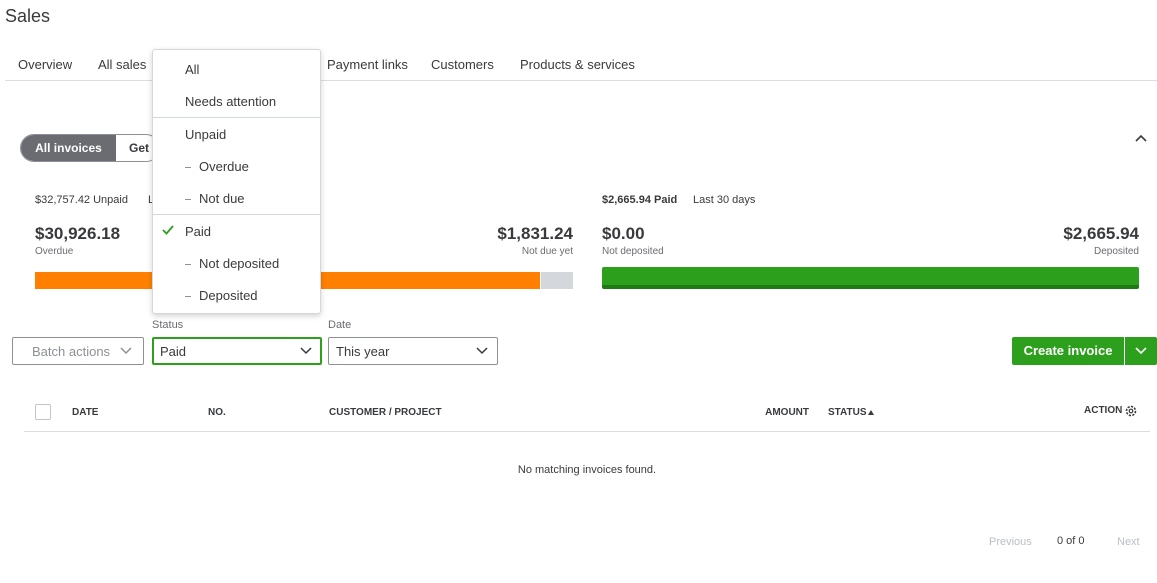 This screenshot has width=1157, height=583. What do you see at coordinates (228, 295) in the screenshot?
I see `menu-item: Deposited` at bounding box center [228, 295].